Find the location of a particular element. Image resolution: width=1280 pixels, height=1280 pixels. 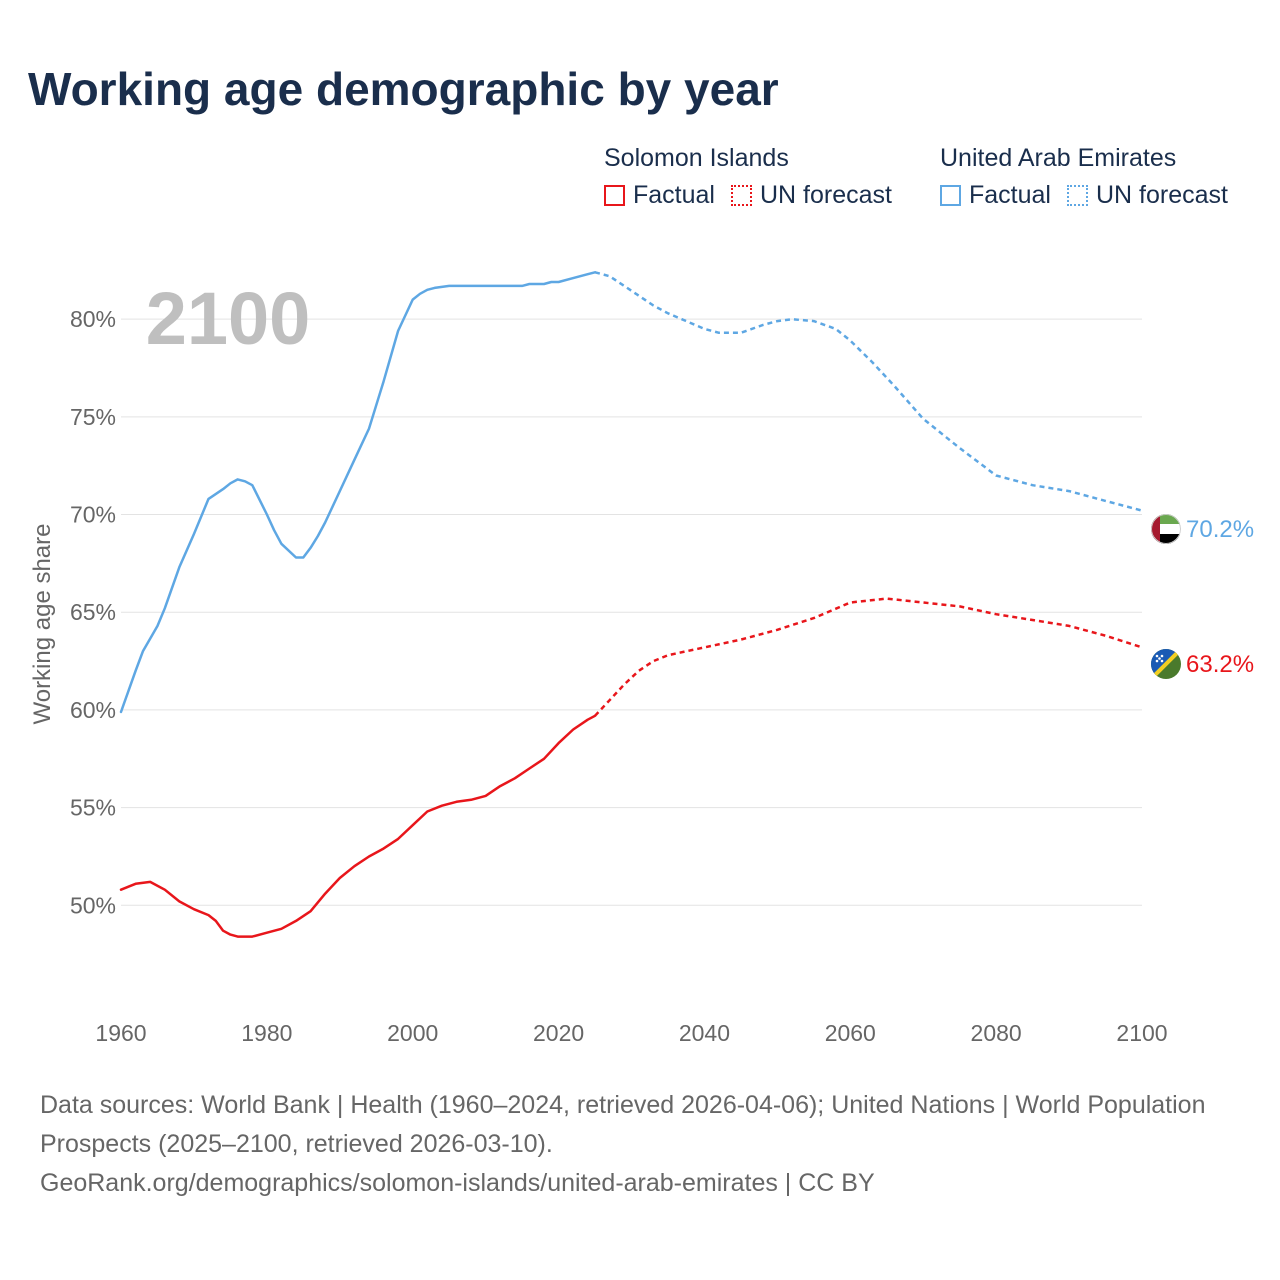

y-tick-label: 70% is located at coordinates (93, 515).